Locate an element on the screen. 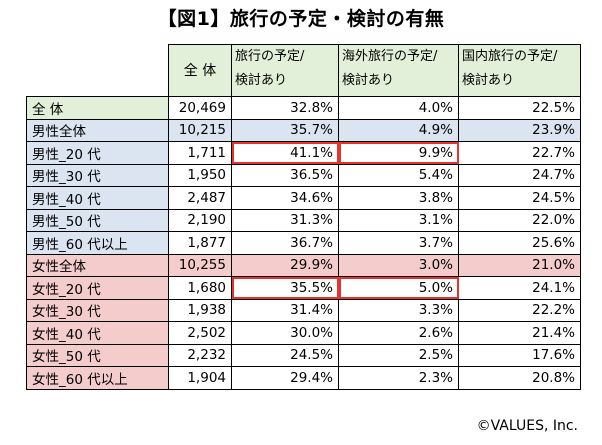 The height and width of the screenshot is (445, 602). header-overseas-line2: 検討あり is located at coordinates (368, 80).